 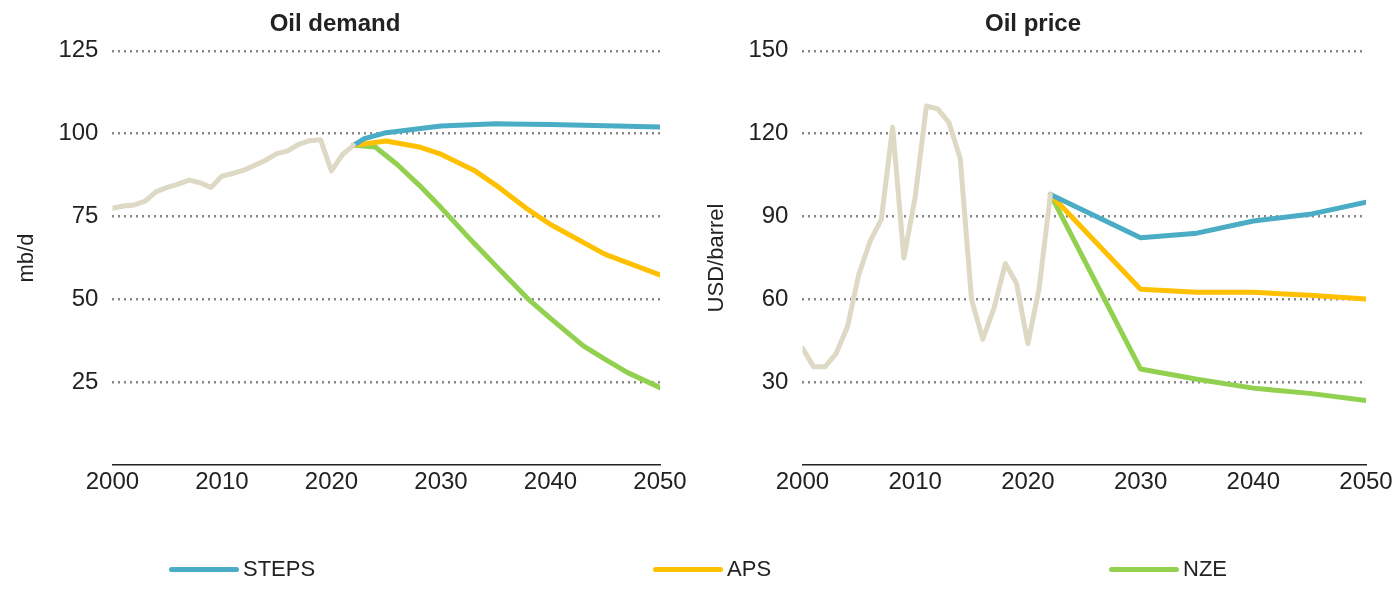 I want to click on y-tick-label: 75, so click(x=85, y=215).